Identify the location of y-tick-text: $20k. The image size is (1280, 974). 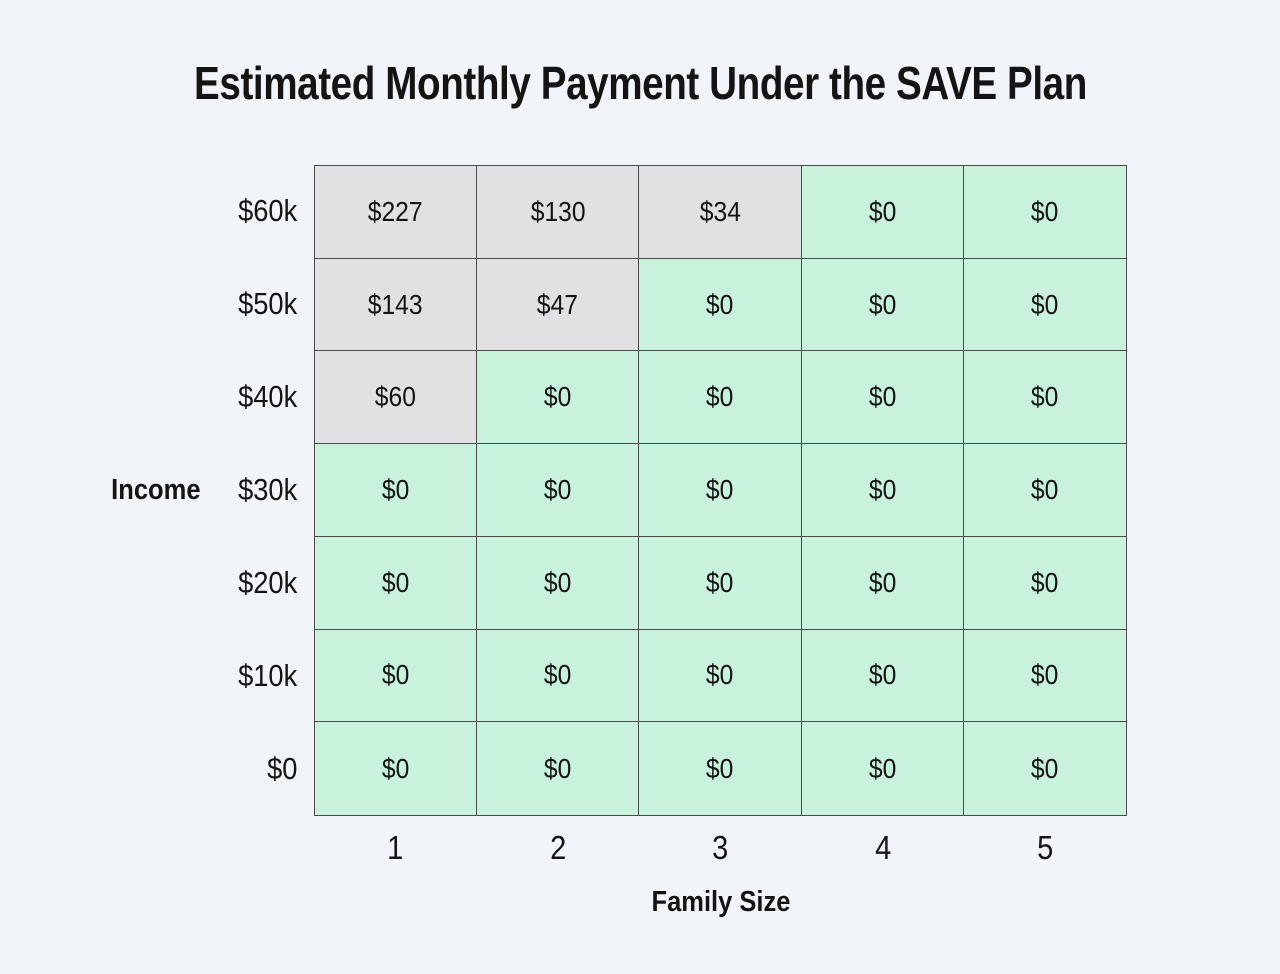
(267, 582).